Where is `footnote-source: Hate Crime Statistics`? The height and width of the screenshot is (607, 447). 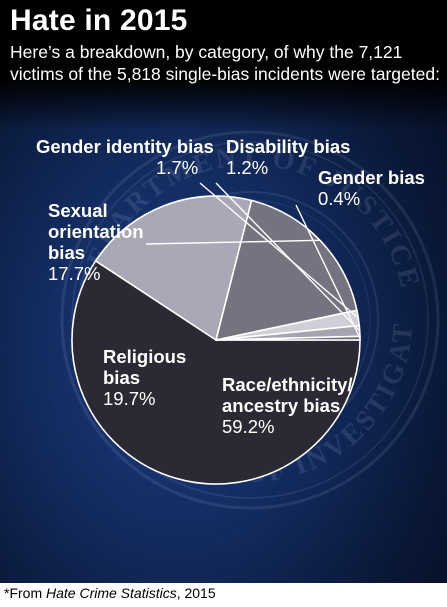 footnote-source: Hate Crime Statistics is located at coordinates (111, 593).